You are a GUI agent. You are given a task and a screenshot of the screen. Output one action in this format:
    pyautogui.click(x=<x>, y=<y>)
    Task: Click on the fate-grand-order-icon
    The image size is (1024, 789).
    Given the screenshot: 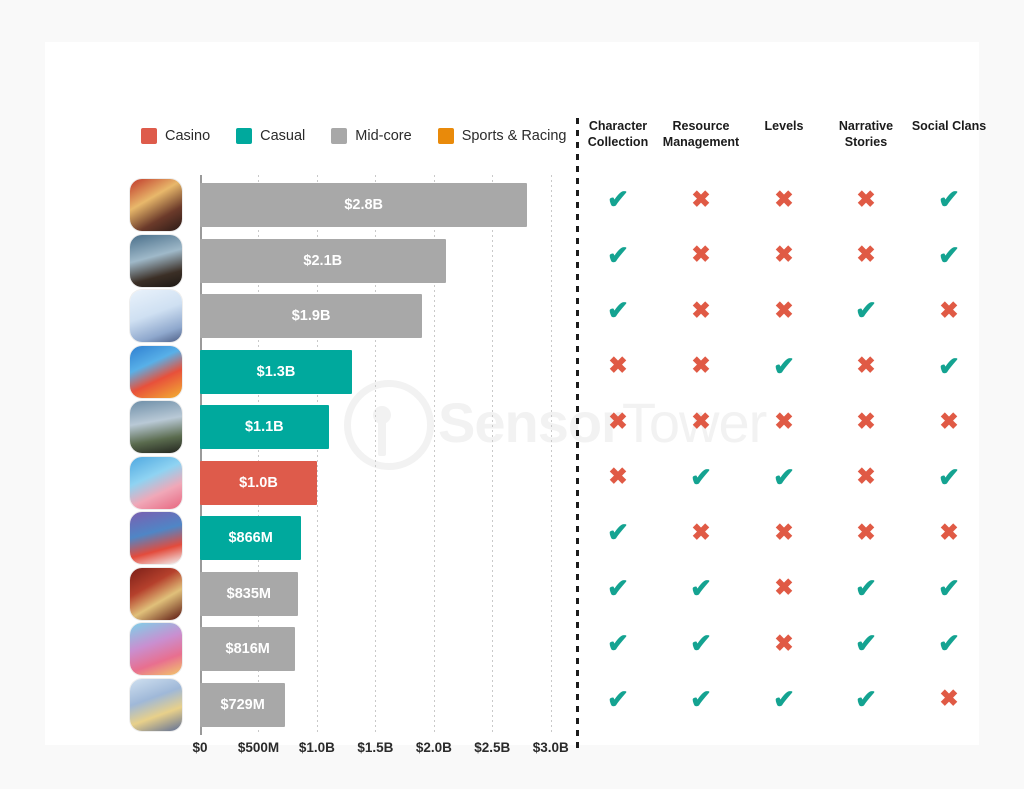 What is the action you would take?
    pyautogui.click(x=156, y=704)
    